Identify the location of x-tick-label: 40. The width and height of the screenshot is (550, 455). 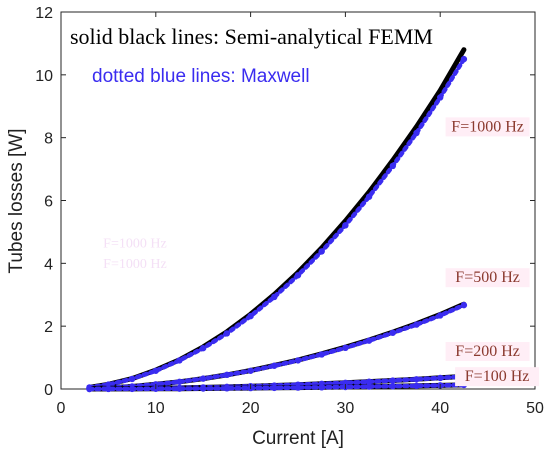
(440, 408).